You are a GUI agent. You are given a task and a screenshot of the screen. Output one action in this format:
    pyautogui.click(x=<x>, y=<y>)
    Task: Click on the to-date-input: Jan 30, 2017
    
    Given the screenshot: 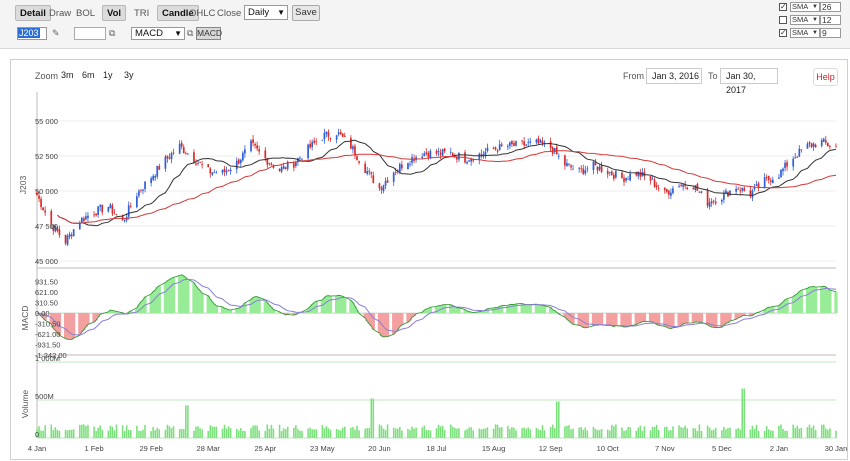 What is the action you would take?
    pyautogui.click(x=749, y=81)
    